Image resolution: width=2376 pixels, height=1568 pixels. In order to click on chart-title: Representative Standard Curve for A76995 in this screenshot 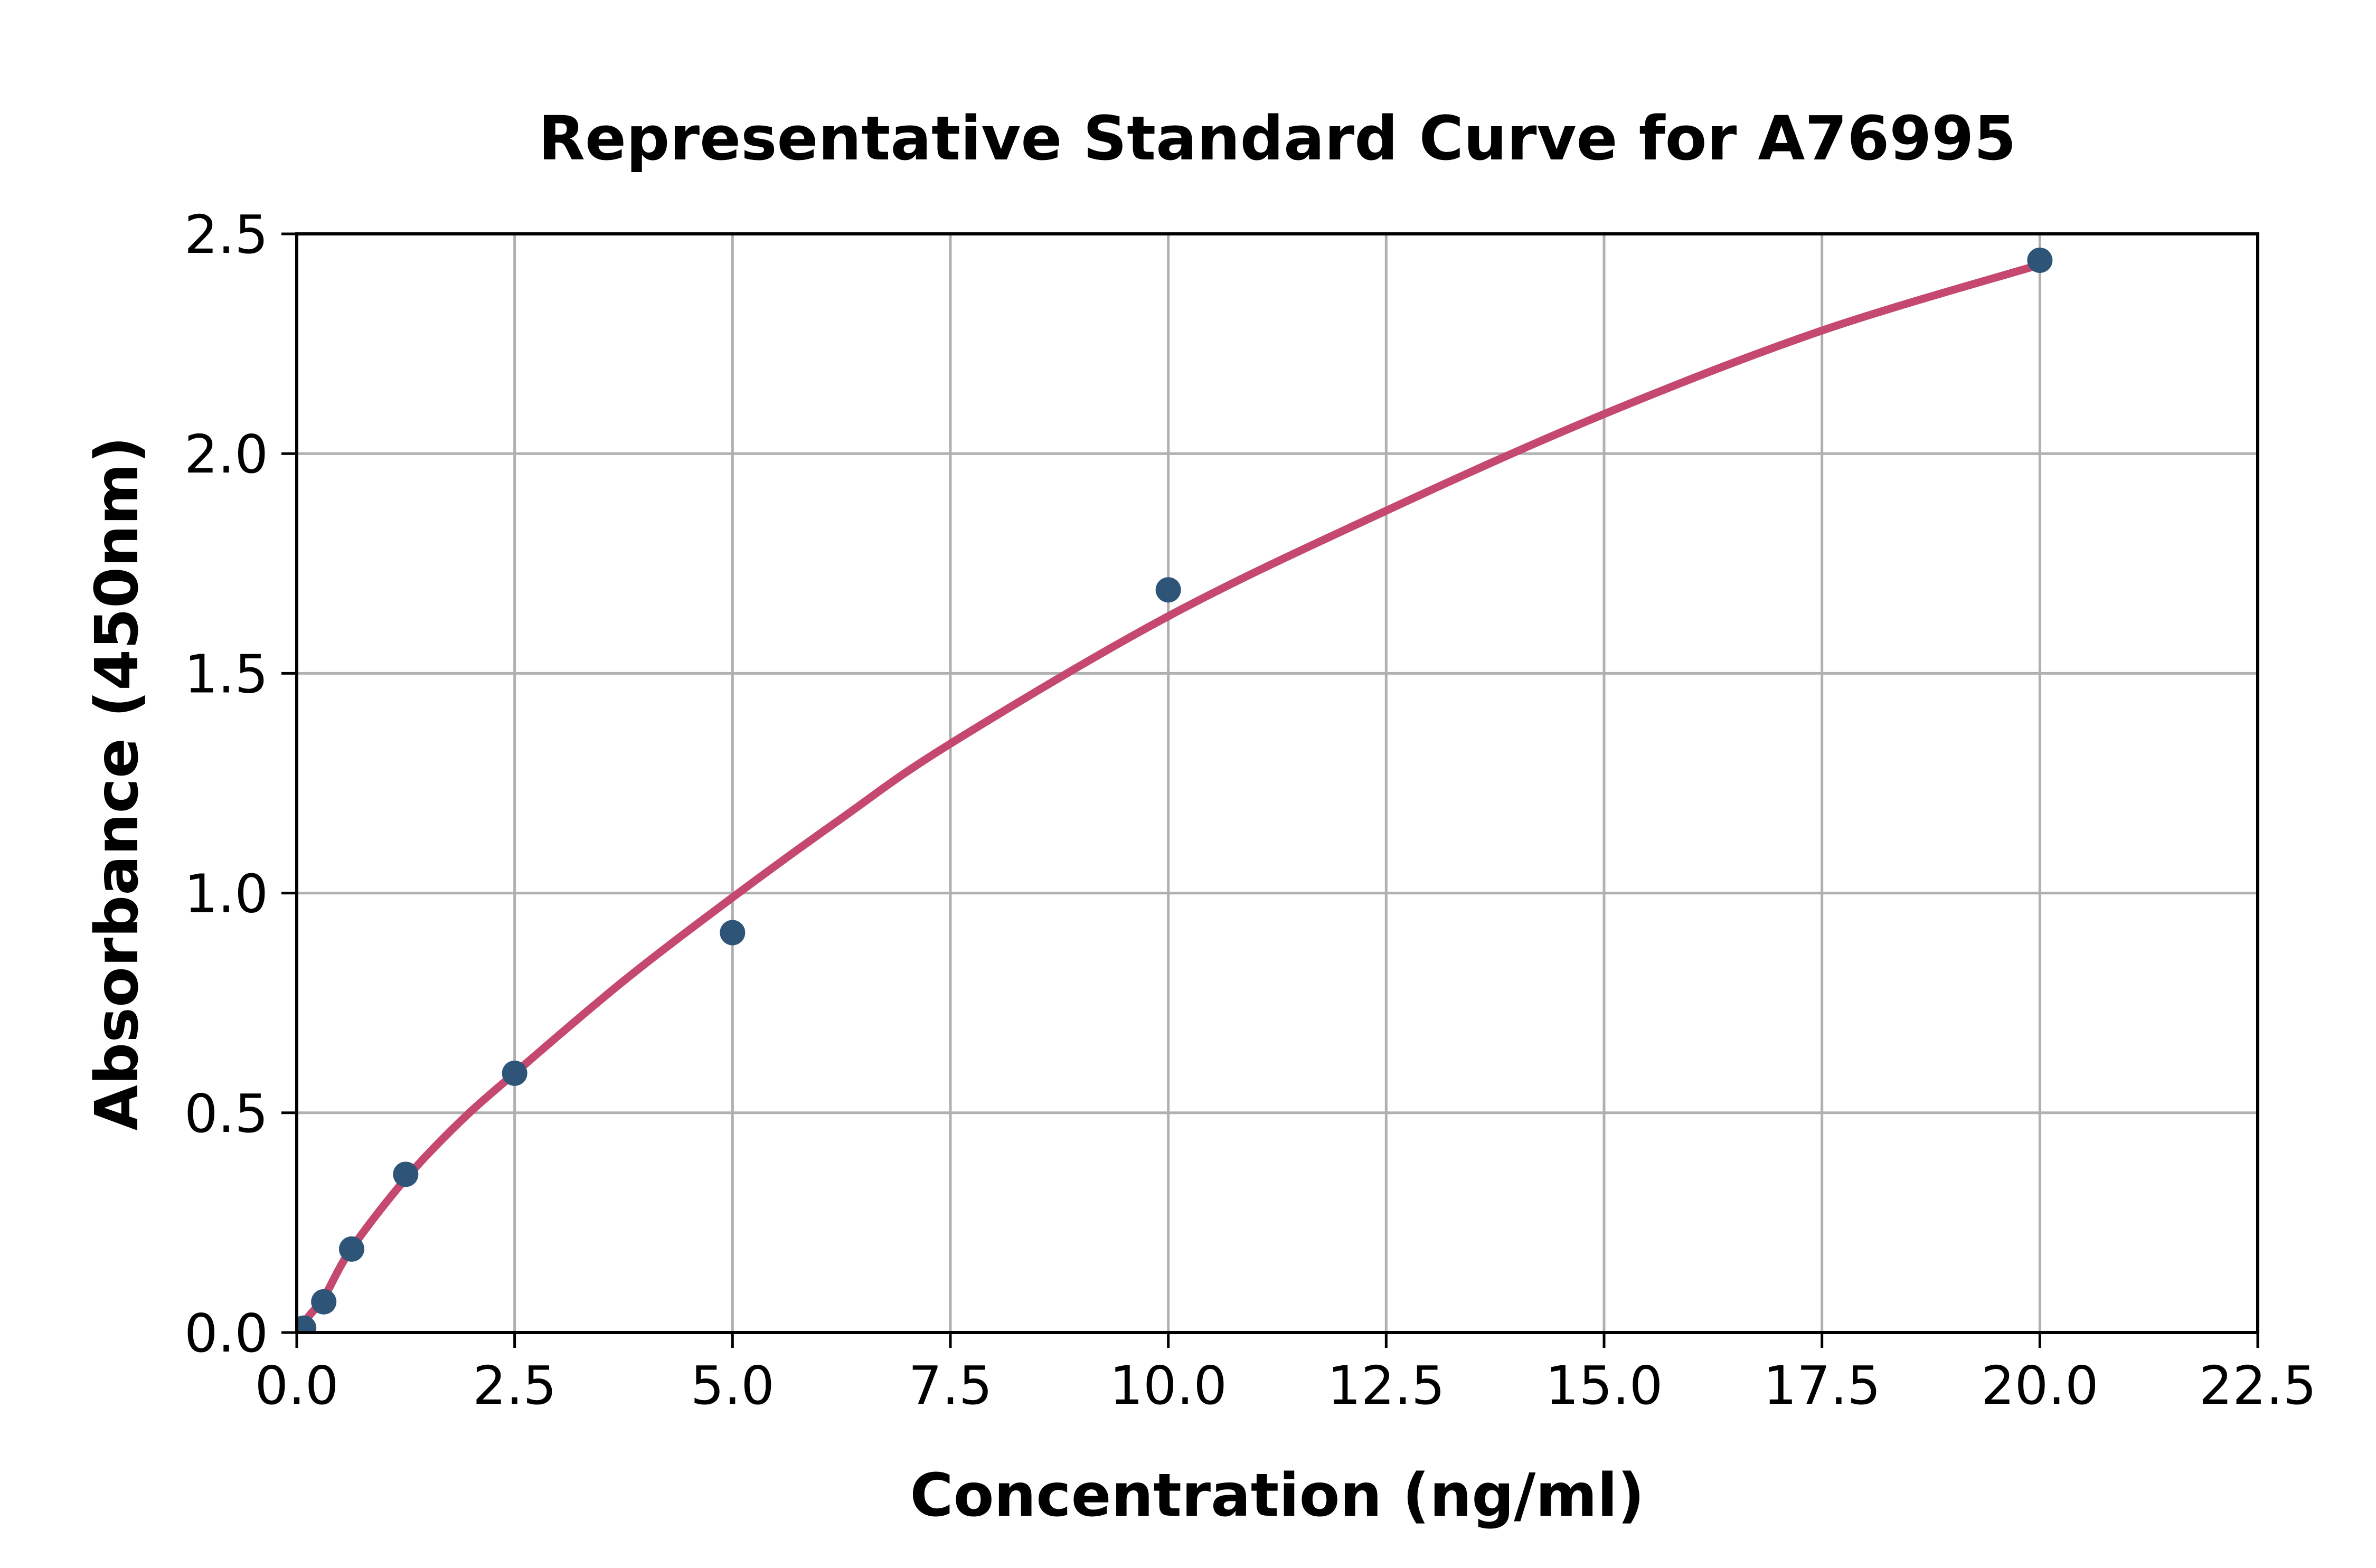, I will do `click(1277, 138)`.